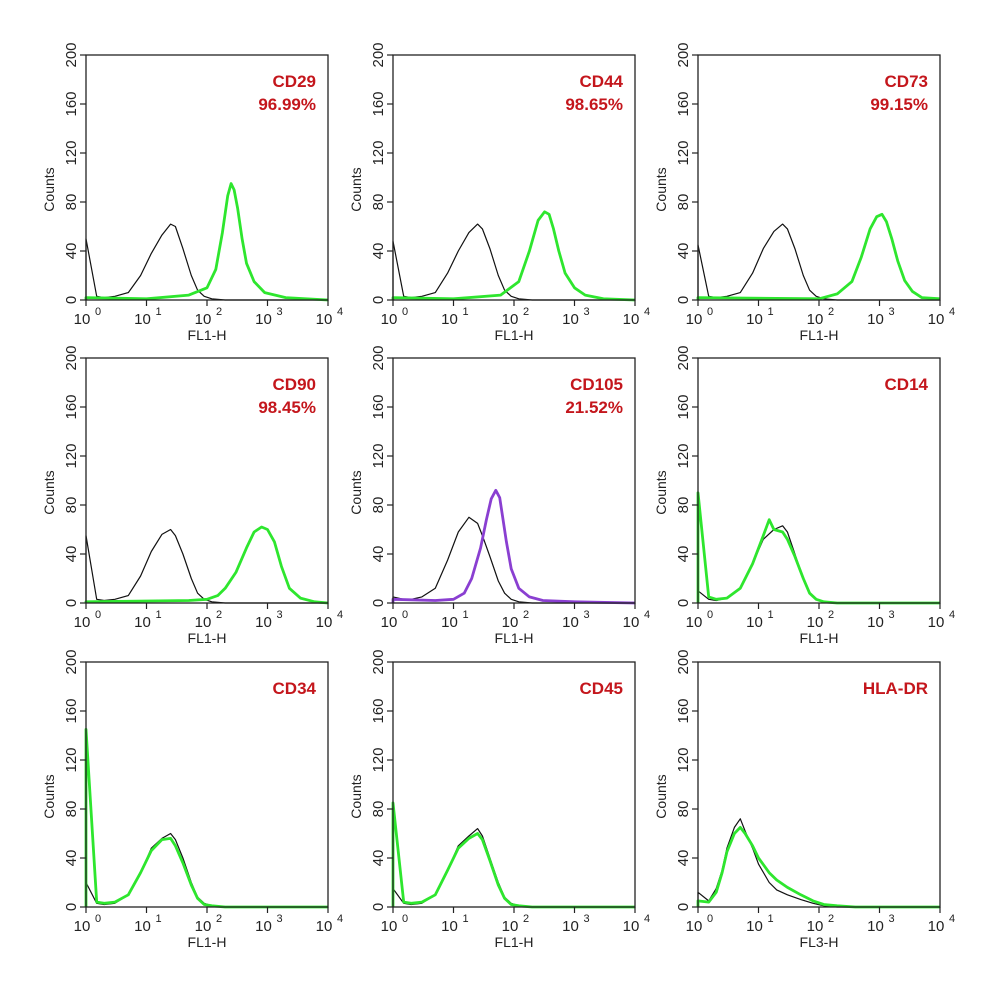 Image resolution: width=1000 pixels, height=1000 pixels. What do you see at coordinates (906, 81) in the screenshot?
I see `marker-label: CD73` at bounding box center [906, 81].